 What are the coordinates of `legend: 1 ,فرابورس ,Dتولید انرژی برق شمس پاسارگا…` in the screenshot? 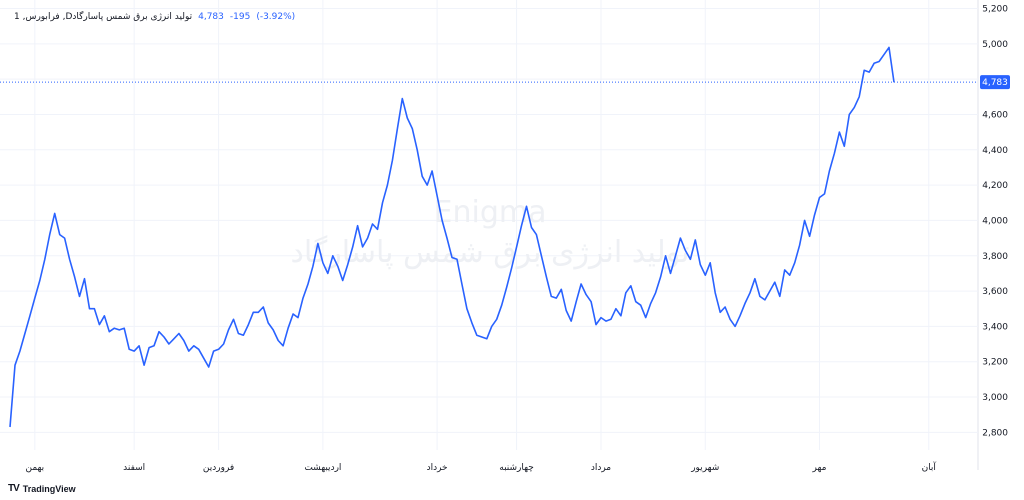 It's located at (154, 17).